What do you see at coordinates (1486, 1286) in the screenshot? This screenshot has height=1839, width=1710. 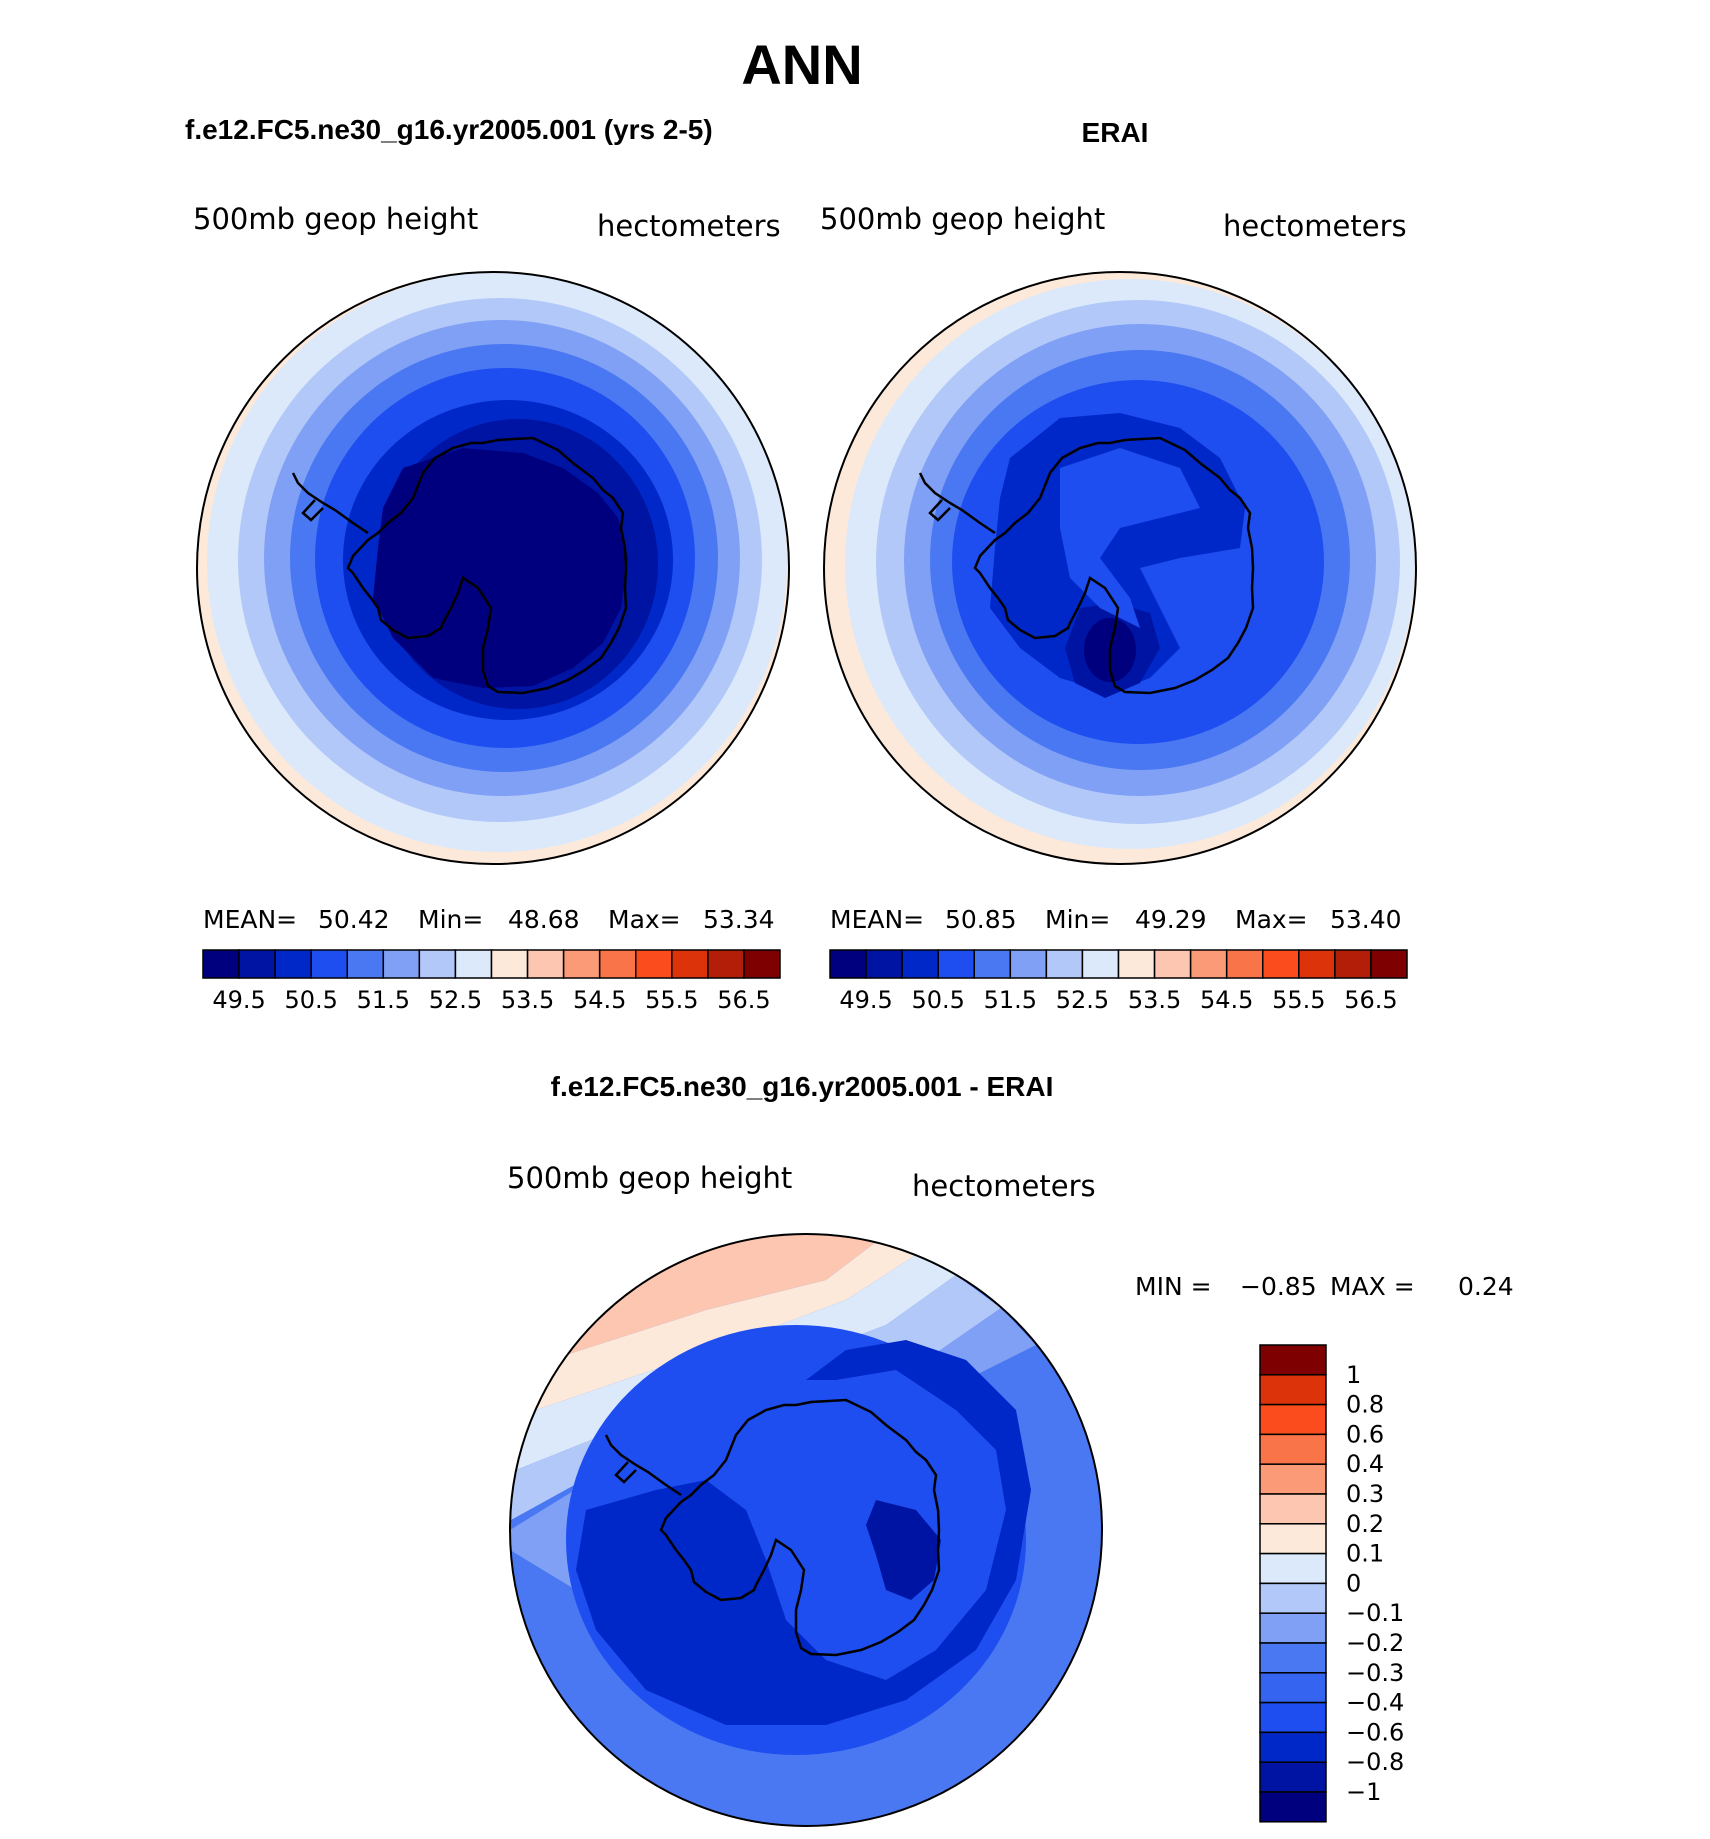 I see `svg-text: 0.24` at bounding box center [1486, 1286].